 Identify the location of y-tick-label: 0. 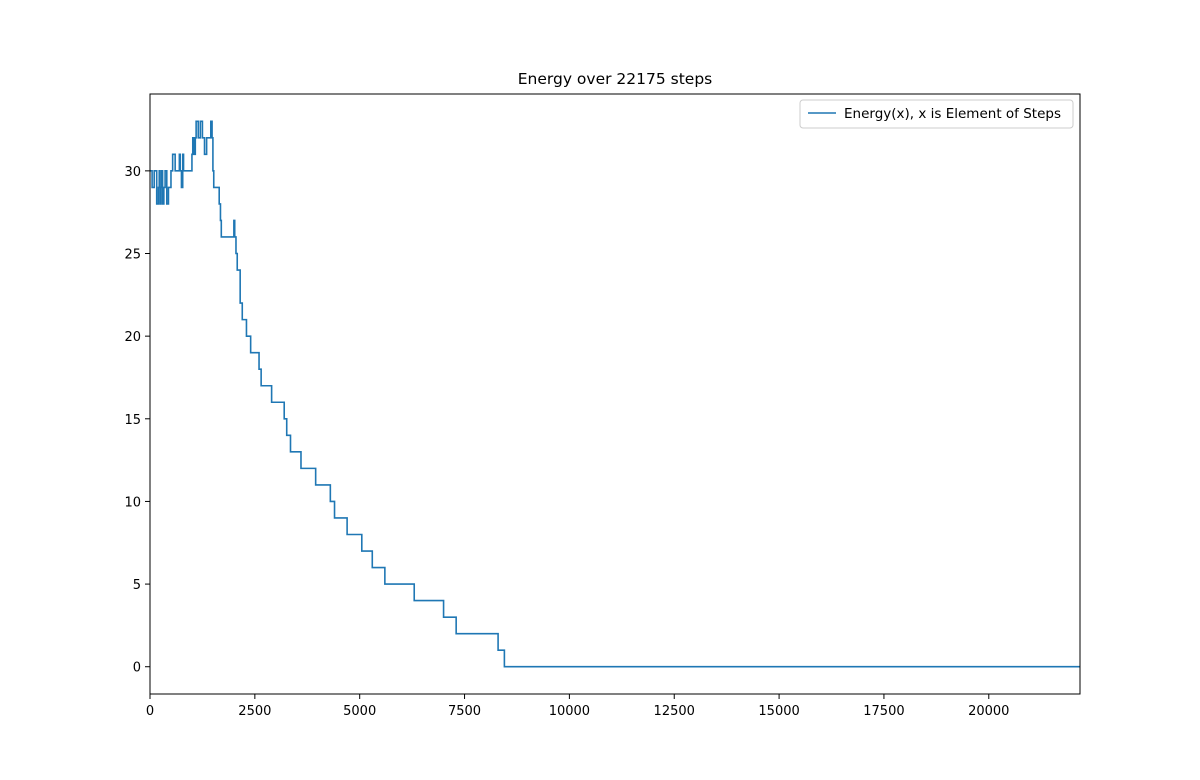
(137, 668).